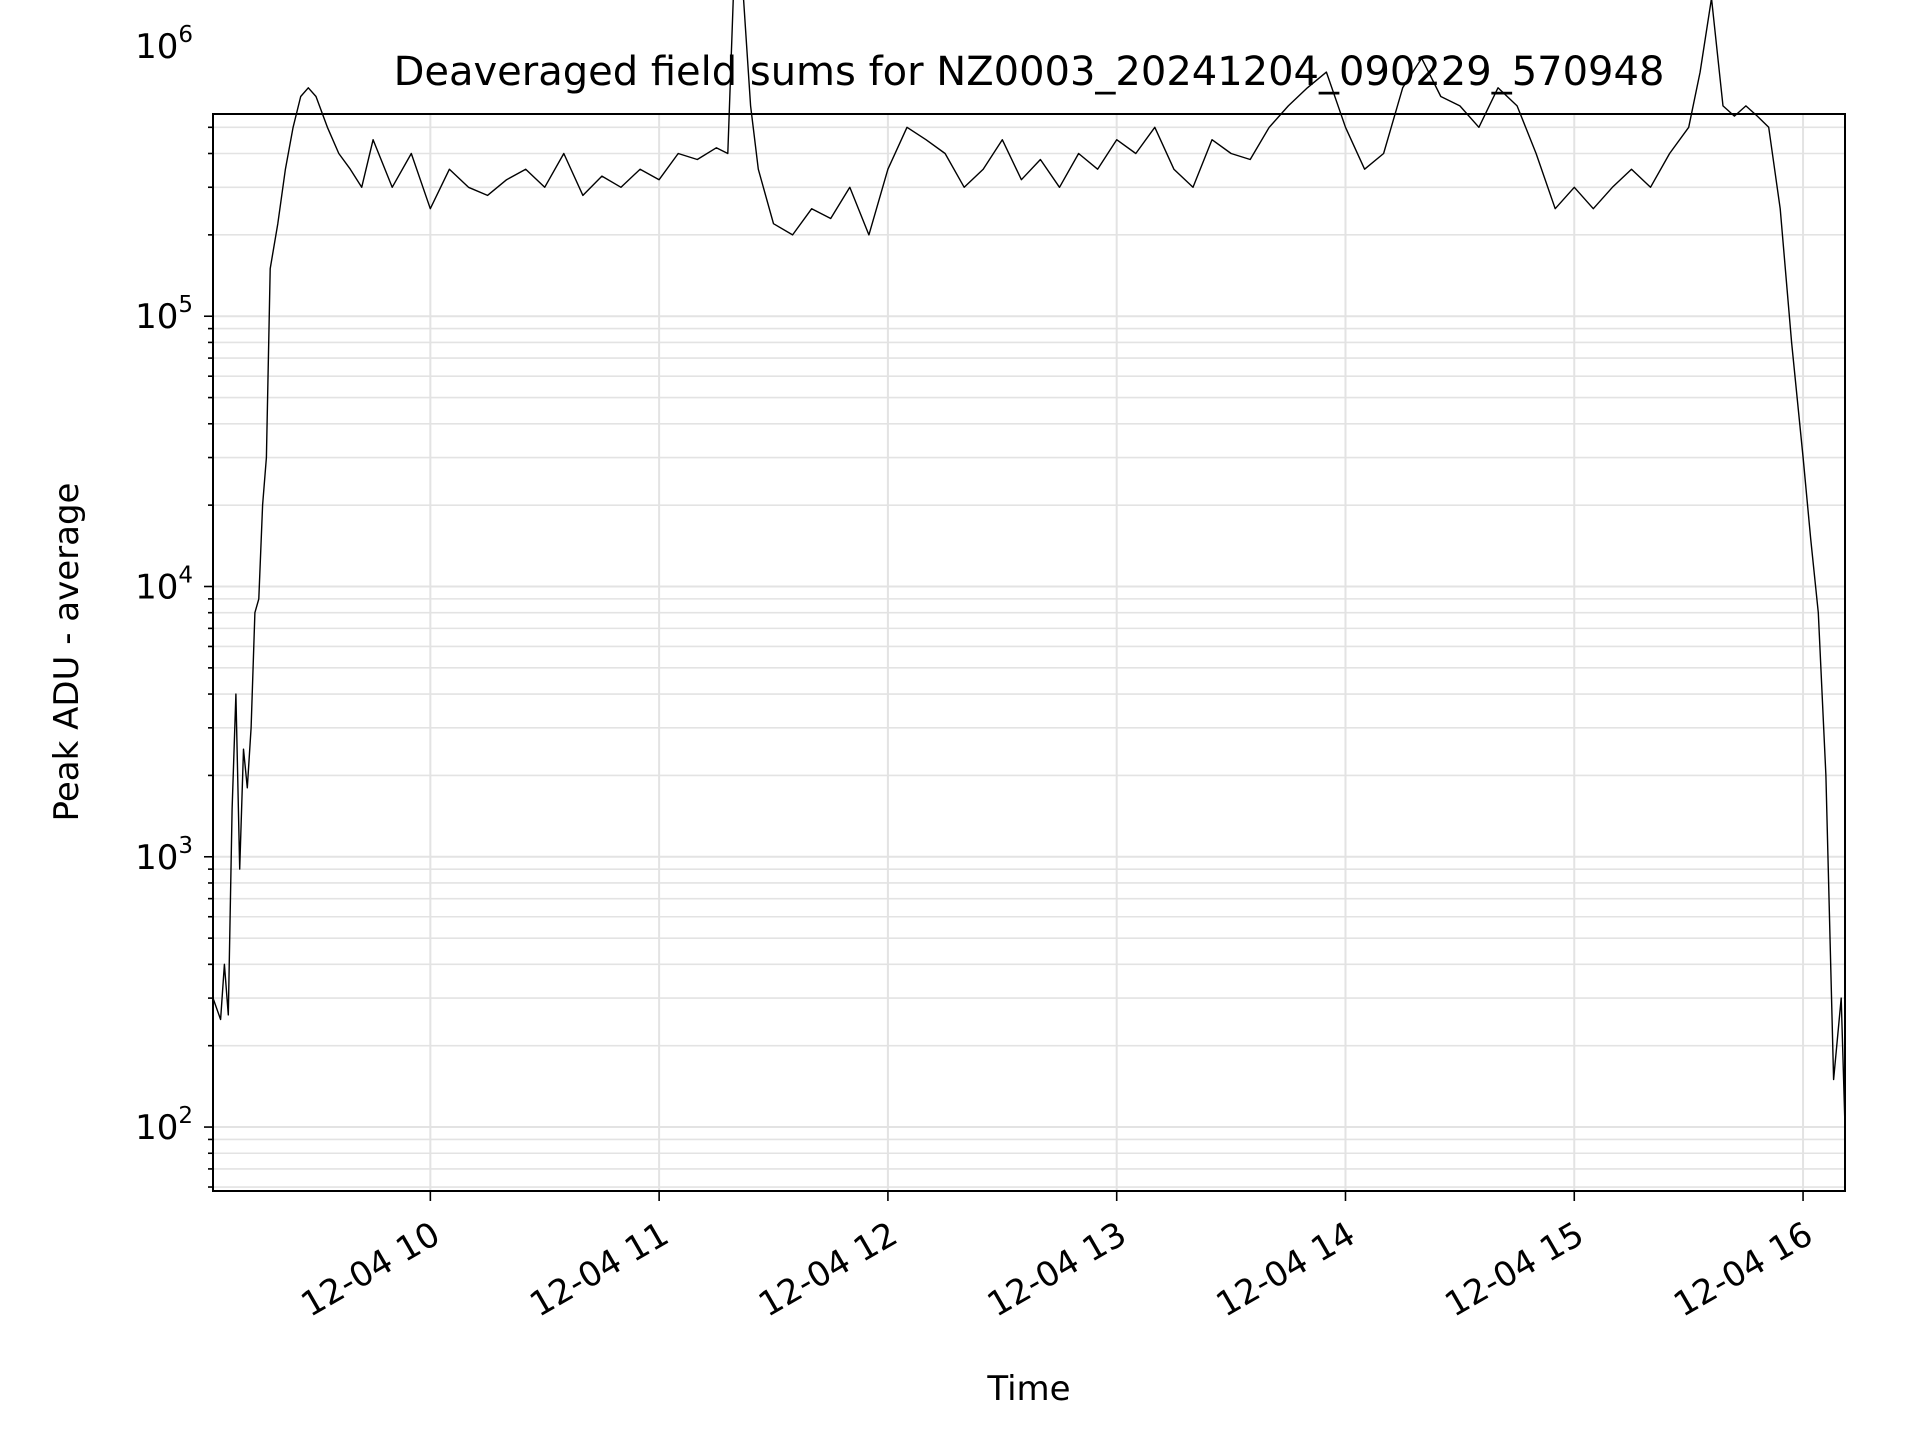 This screenshot has width=1920, height=1440. What do you see at coordinates (164, 584) in the screenshot?
I see `y-tick-label: 10⁴` at bounding box center [164, 584].